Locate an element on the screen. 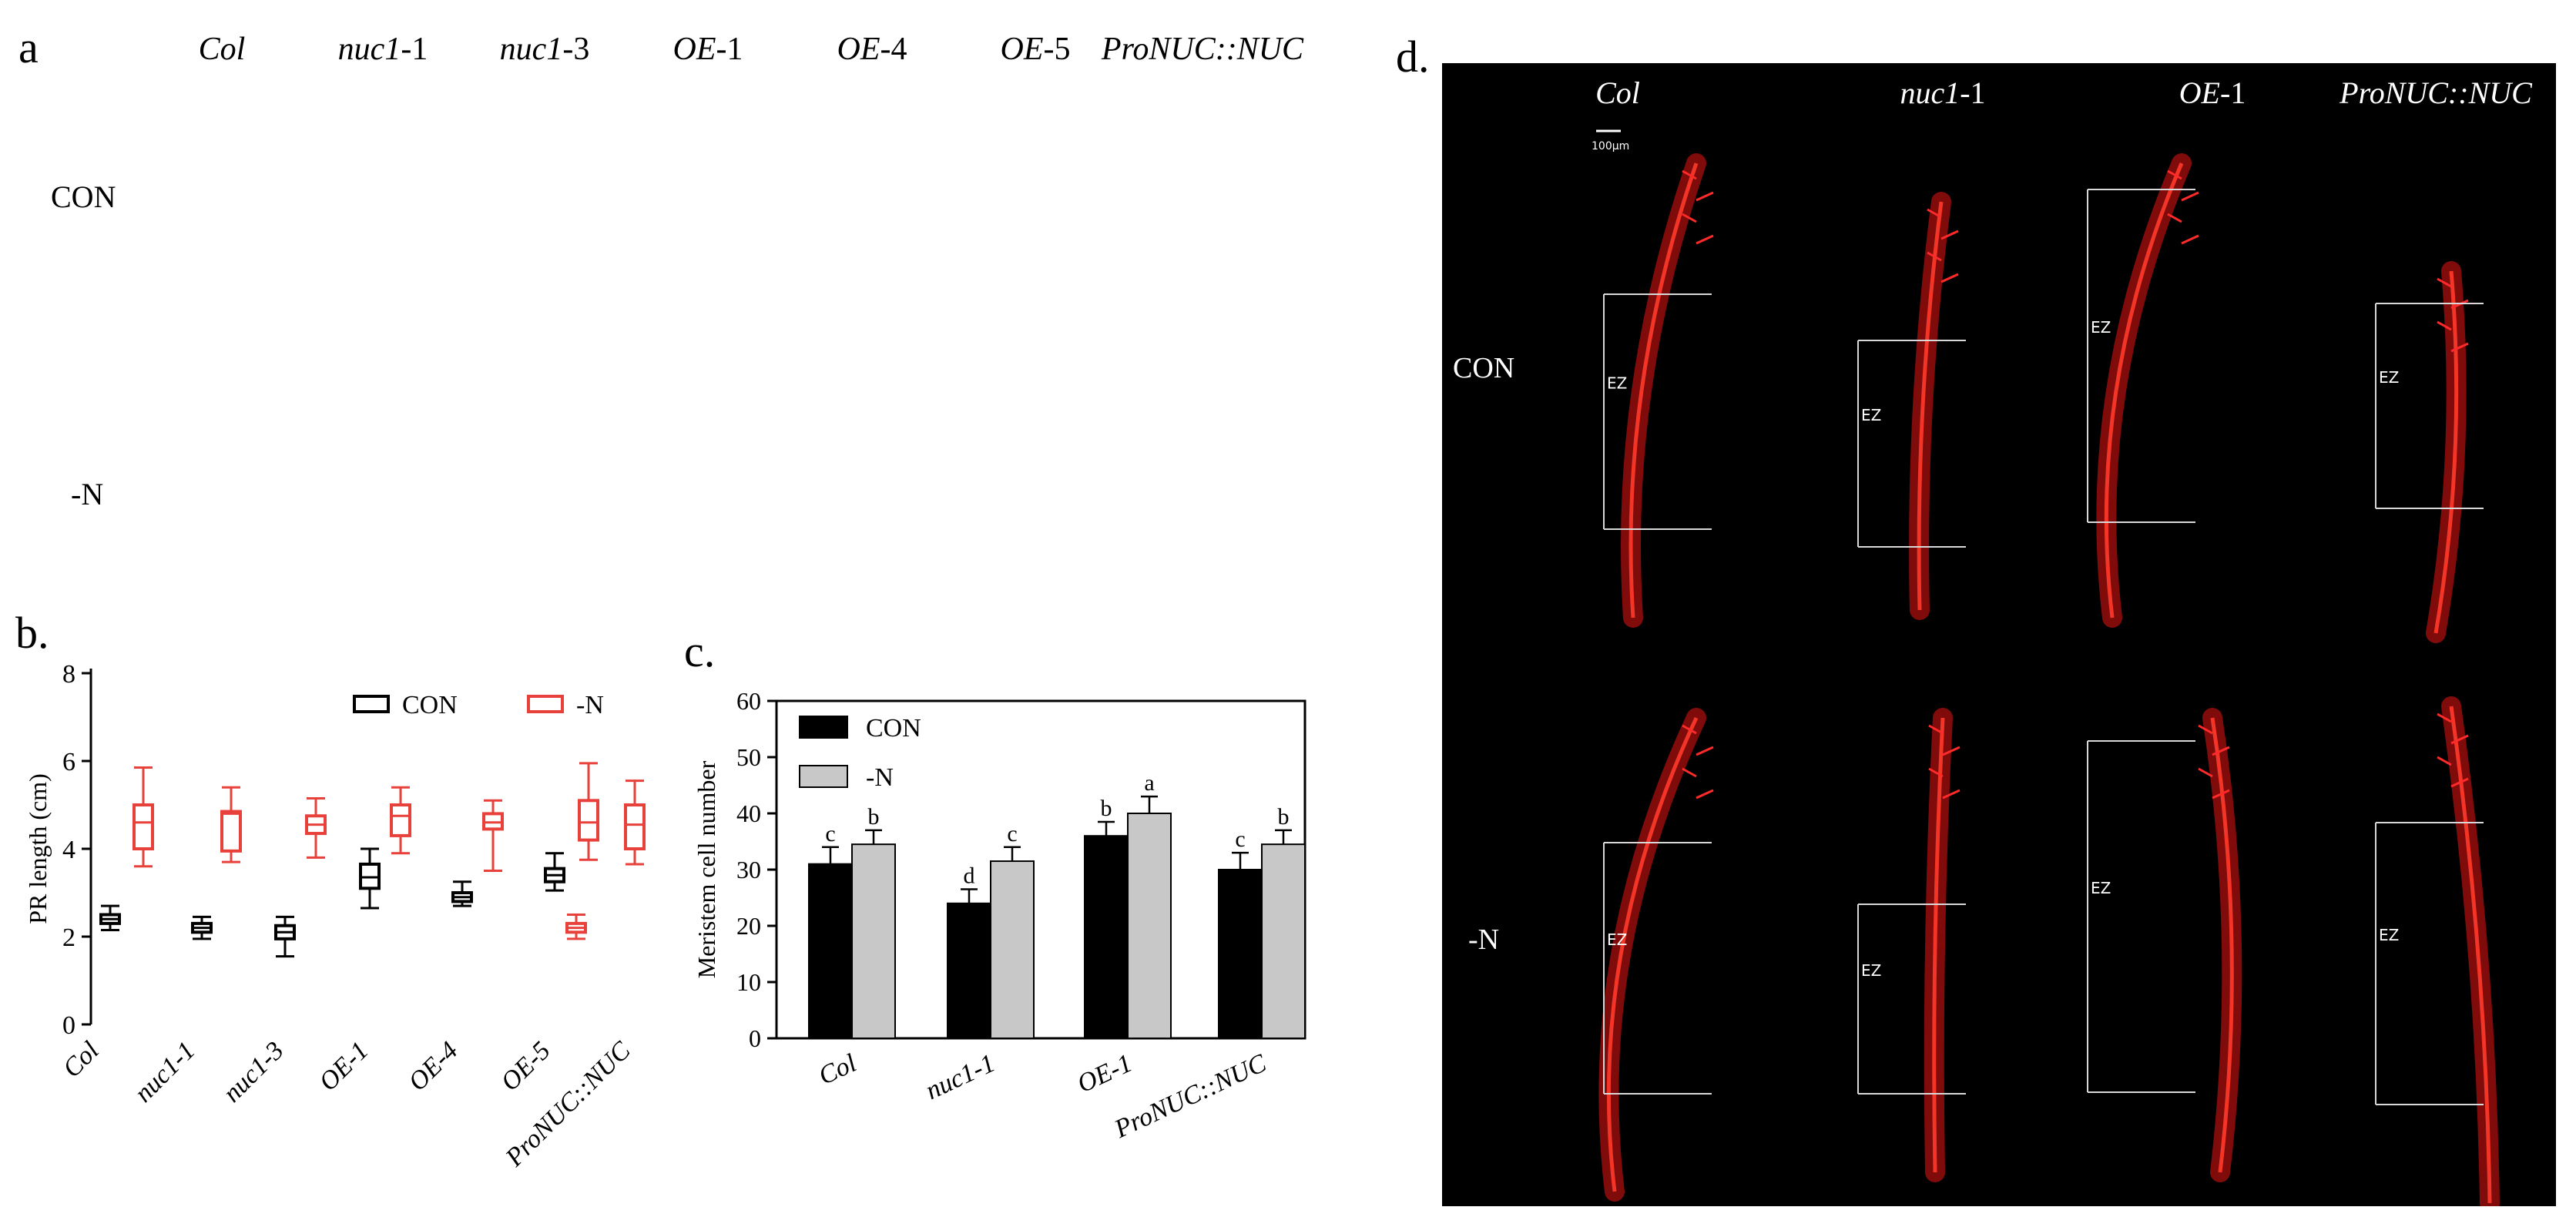  c-legend-swatch-n is located at coordinates (823, 776).